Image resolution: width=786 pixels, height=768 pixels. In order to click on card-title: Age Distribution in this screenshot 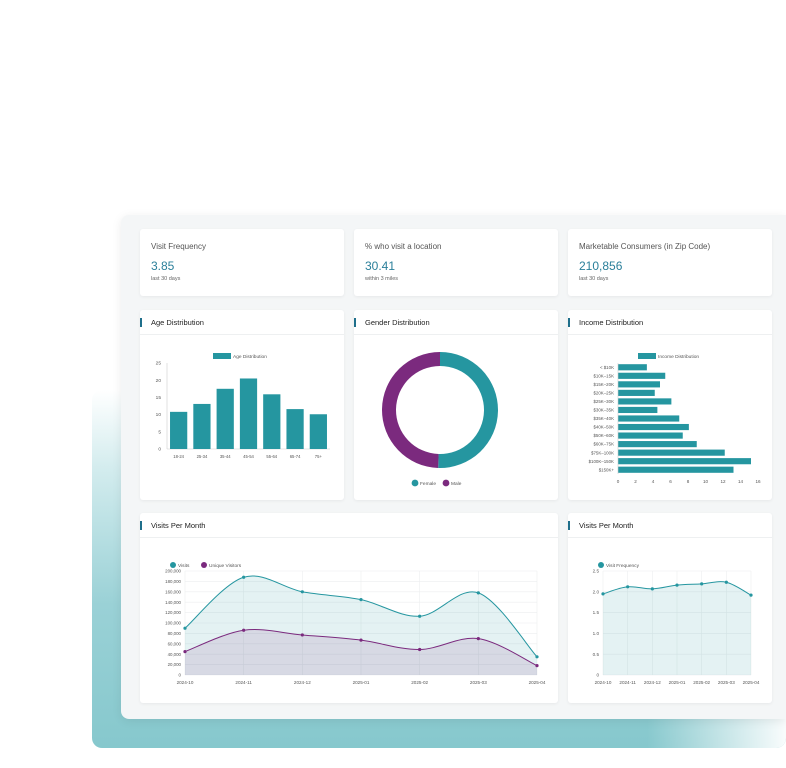, I will do `click(177, 322)`.